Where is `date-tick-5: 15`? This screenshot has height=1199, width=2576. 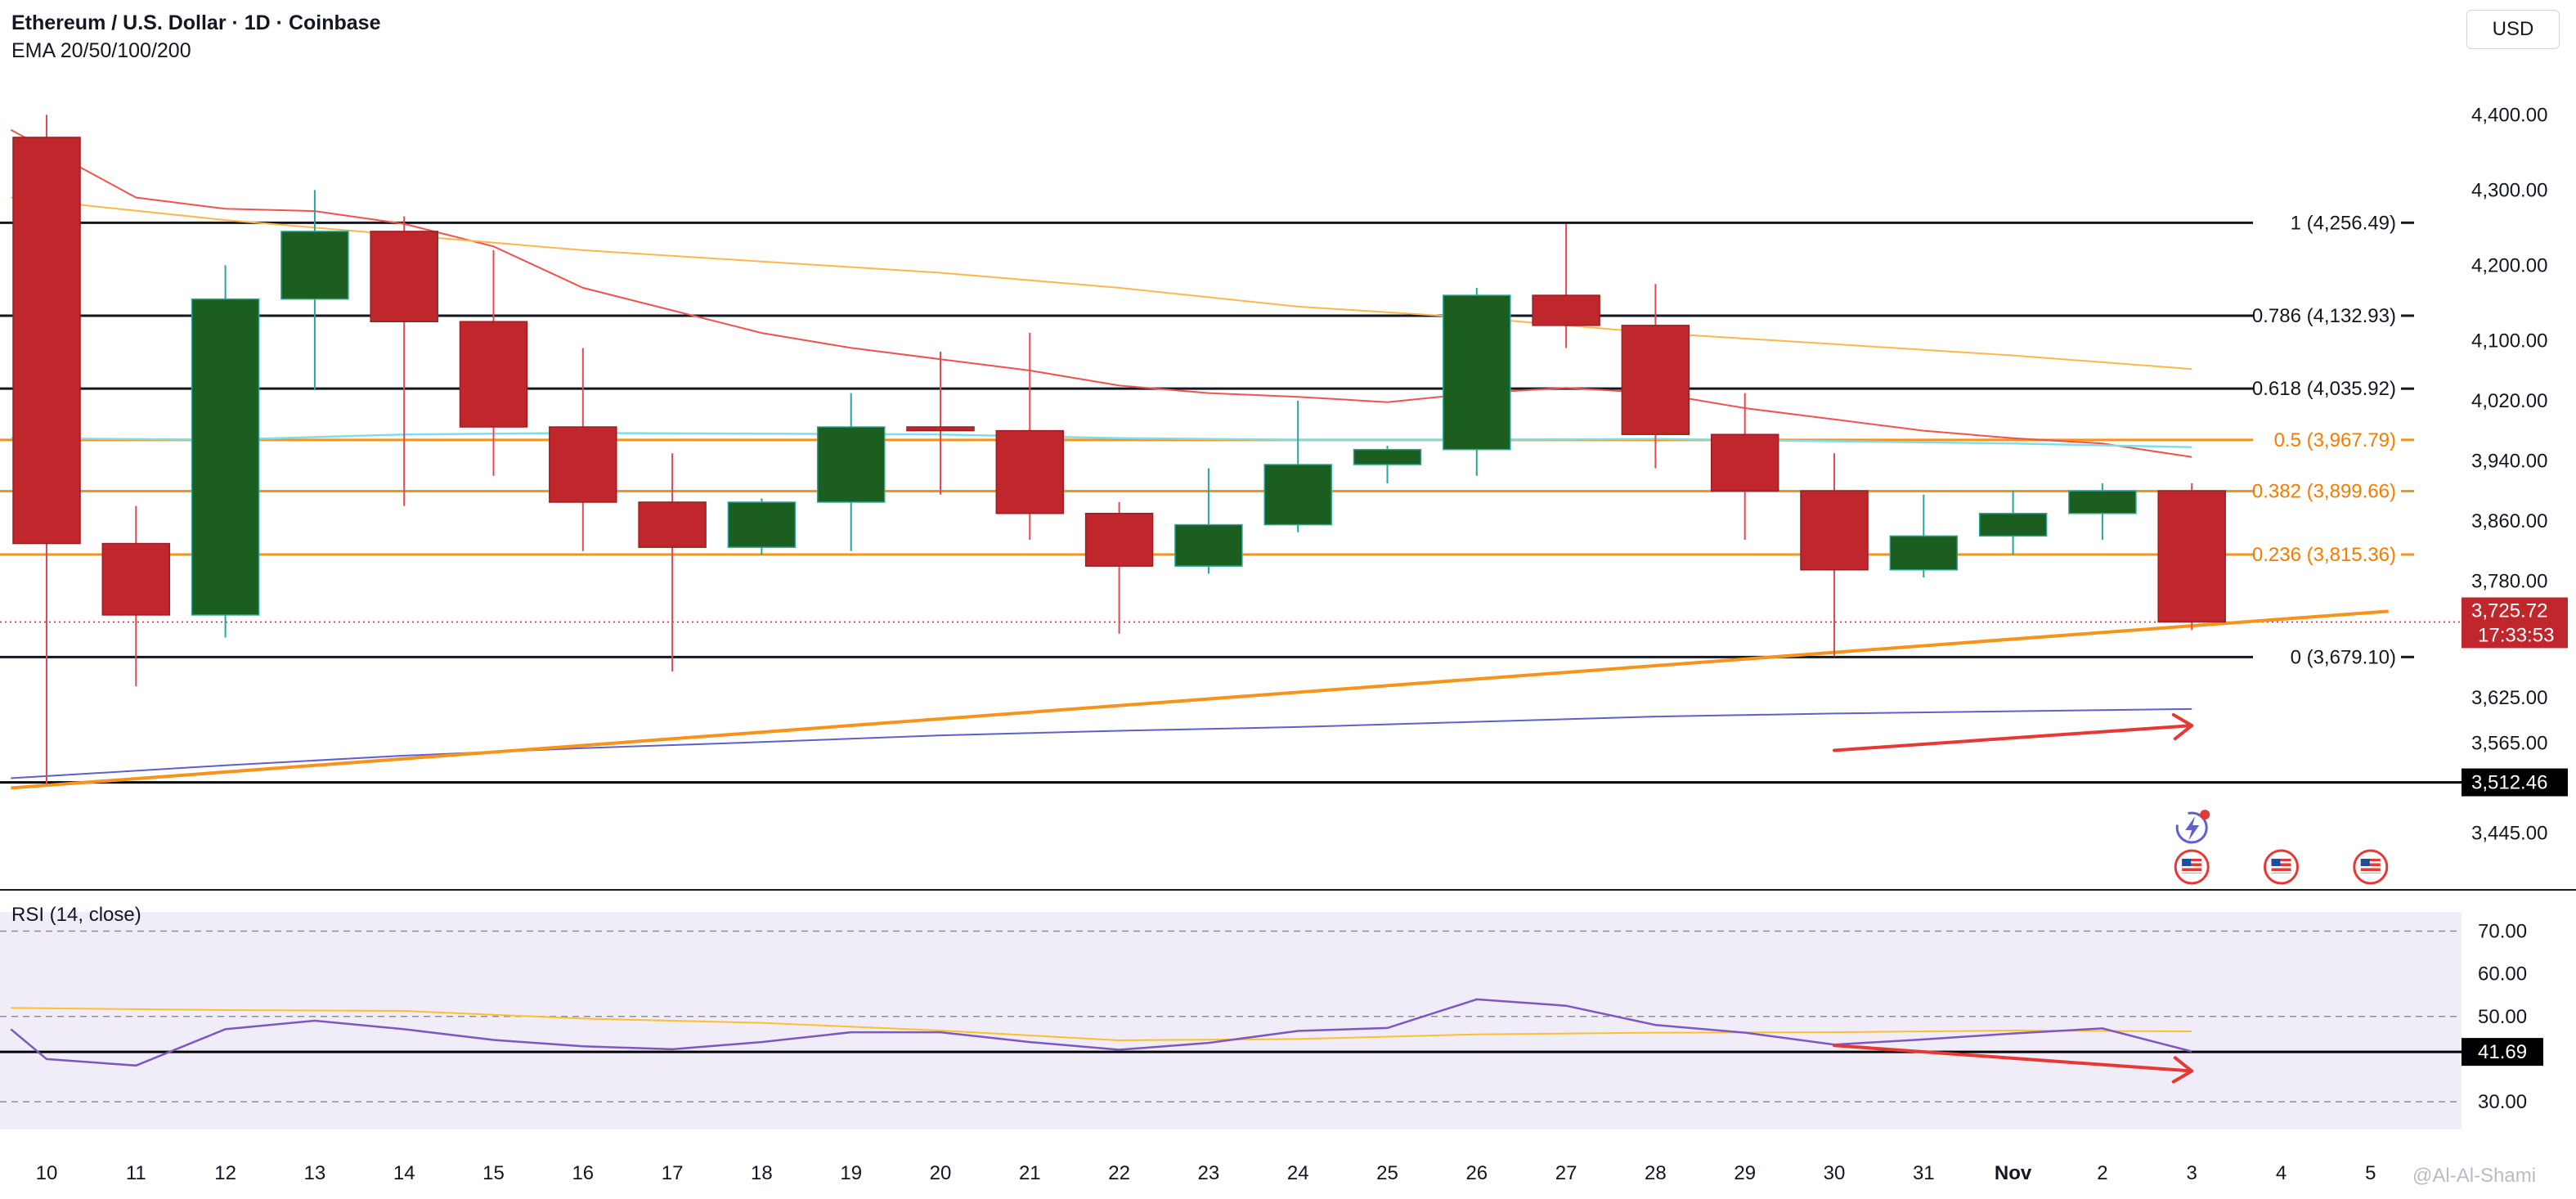 date-tick-5: 15 is located at coordinates (494, 1173).